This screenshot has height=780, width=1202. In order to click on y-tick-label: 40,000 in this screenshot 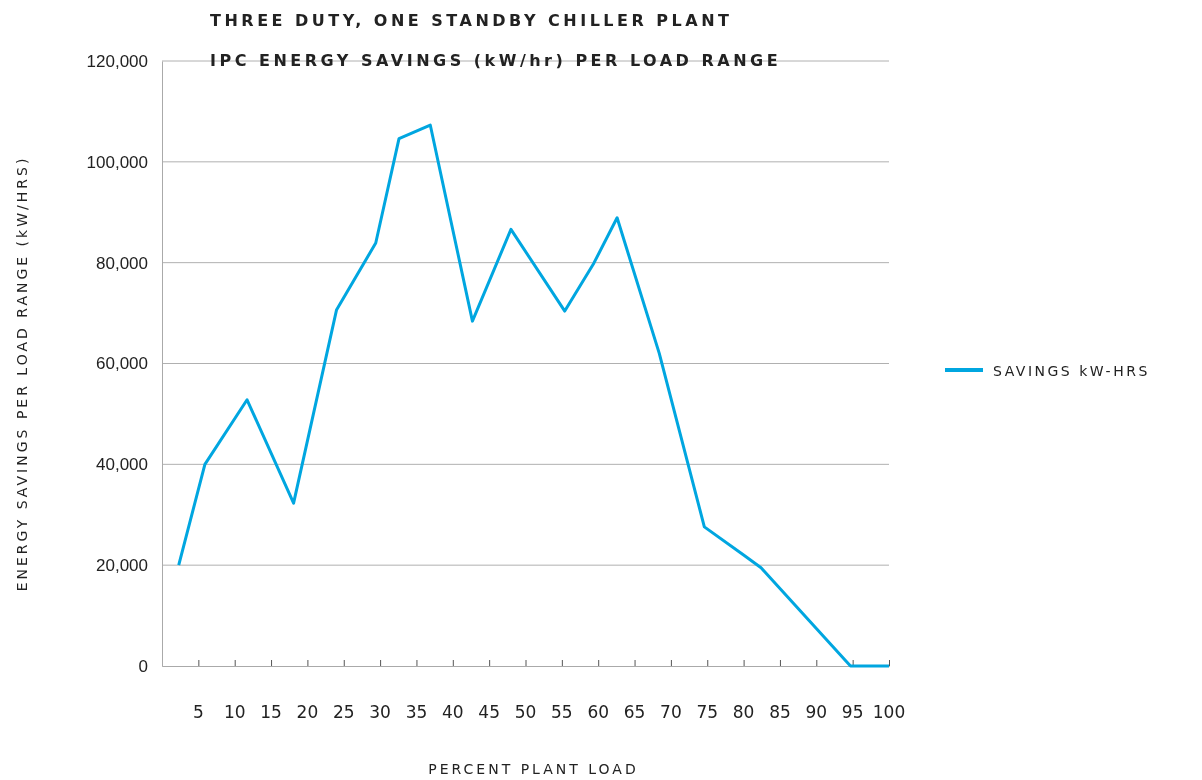, I will do `click(122, 465)`.